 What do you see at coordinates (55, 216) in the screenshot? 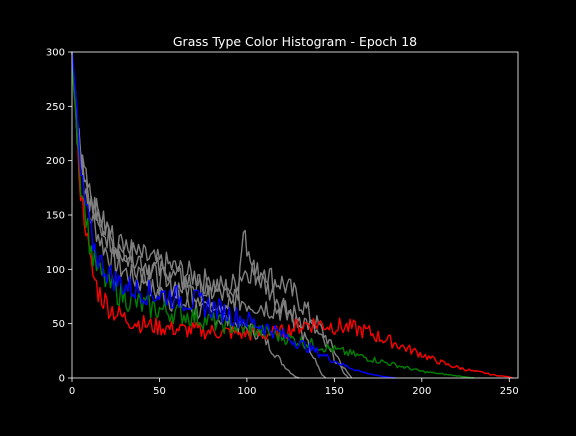
I see `y-tick-label: 150` at bounding box center [55, 216].